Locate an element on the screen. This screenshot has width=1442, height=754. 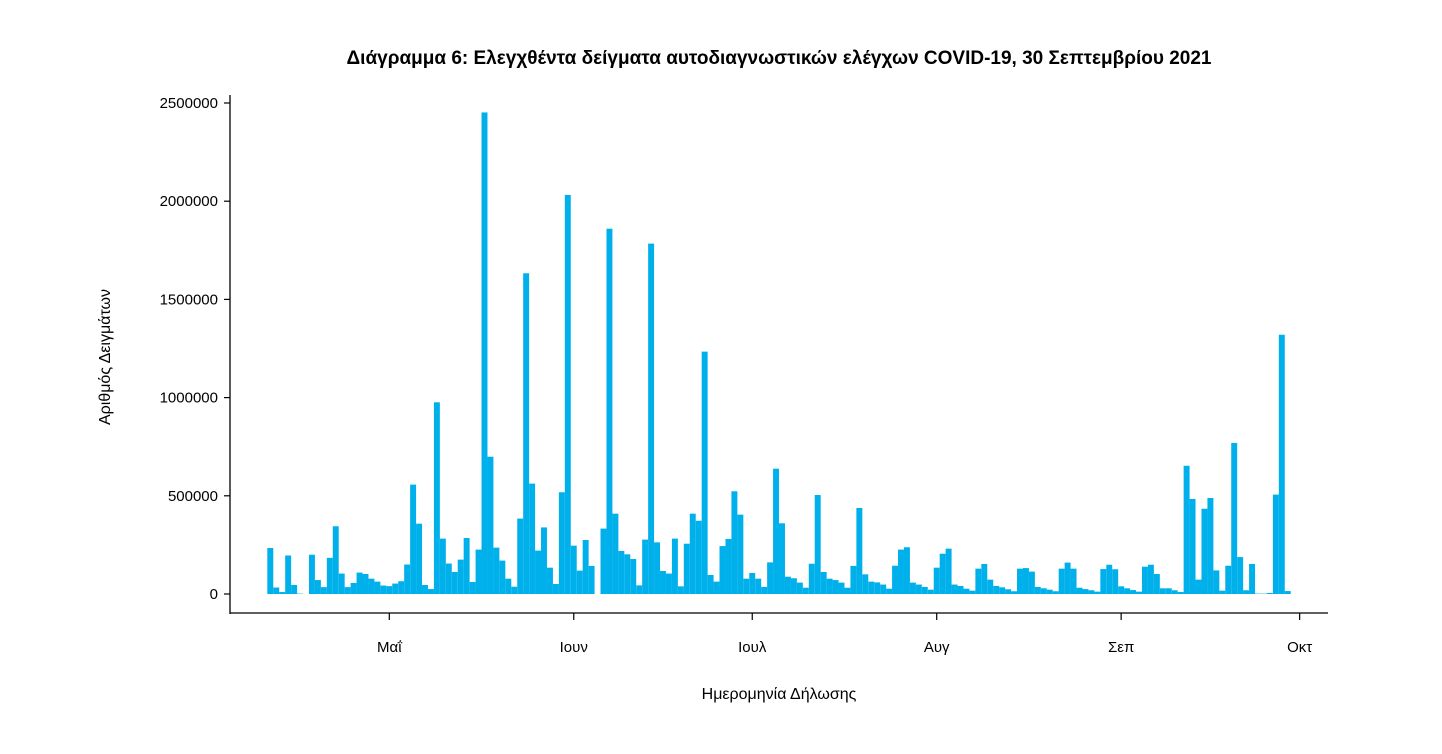
x-tick-label: Οκτ is located at coordinates (1299, 647).